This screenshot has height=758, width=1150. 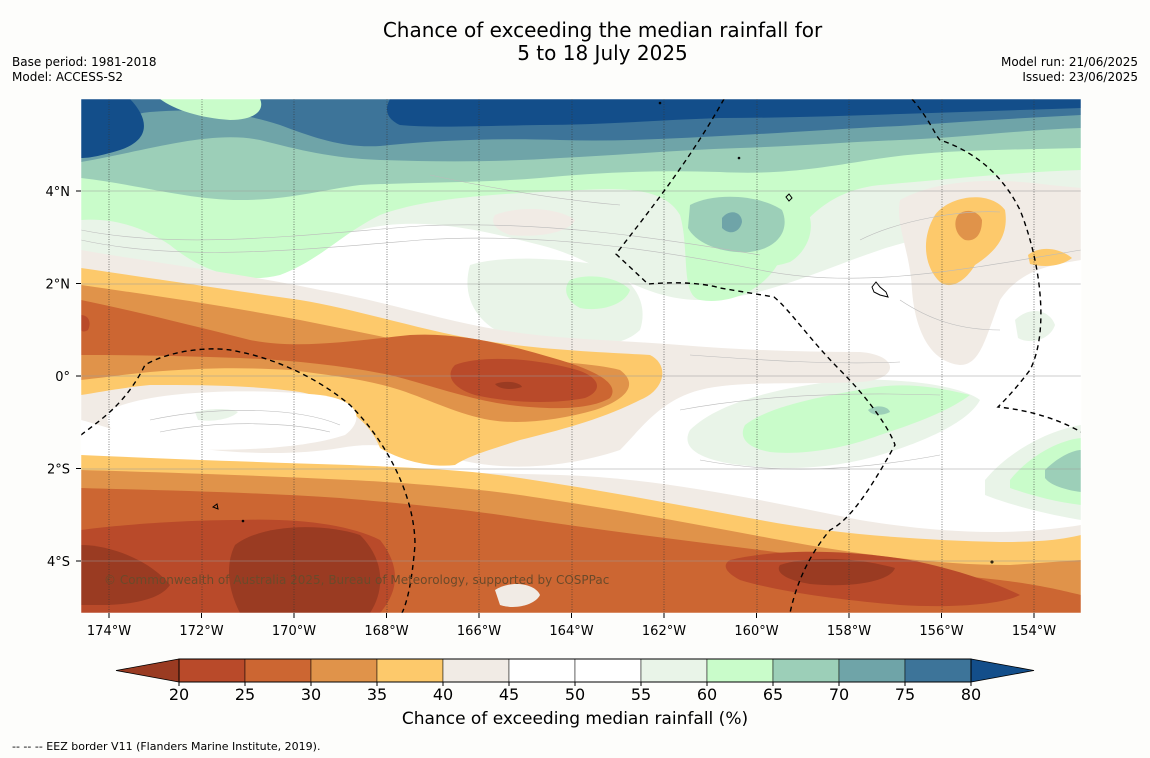 What do you see at coordinates (377, 694) in the screenshot?
I see `colorbar-tick-label: 35` at bounding box center [377, 694].